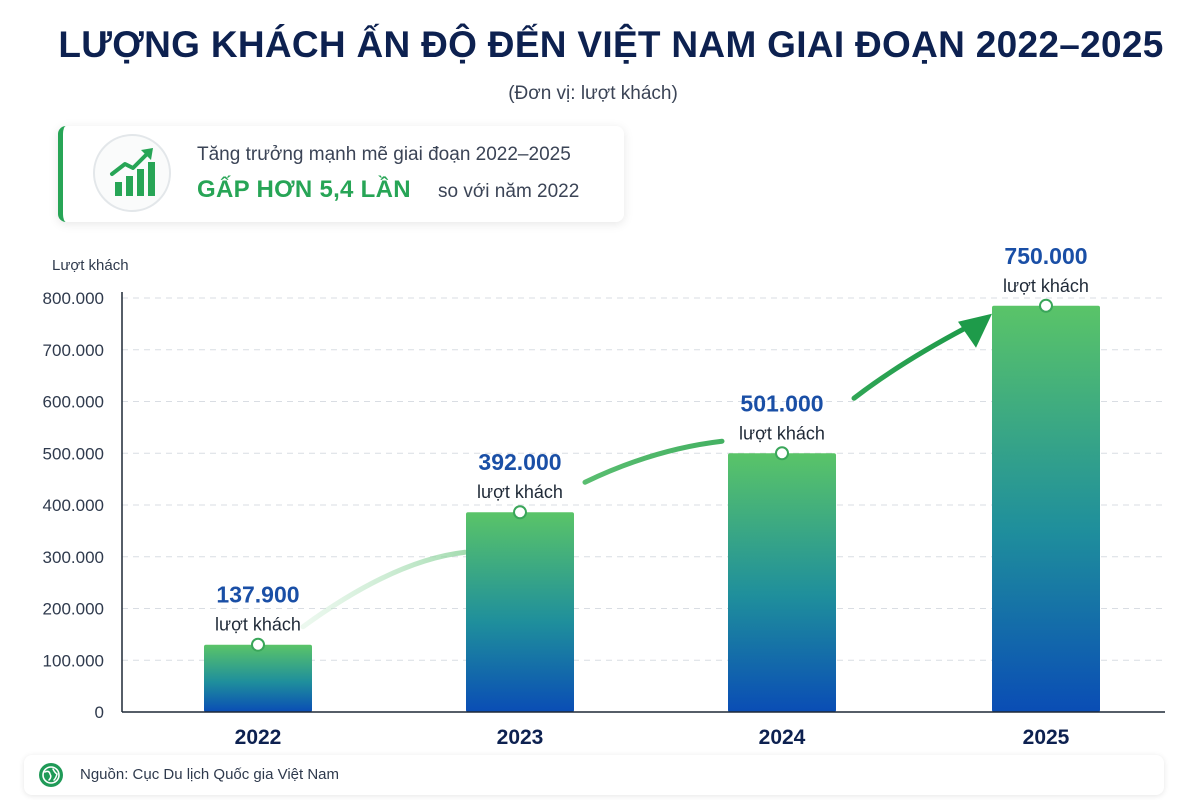 The width and height of the screenshot is (1200, 800). I want to click on y-tick-label: 600.000, so click(73, 402).